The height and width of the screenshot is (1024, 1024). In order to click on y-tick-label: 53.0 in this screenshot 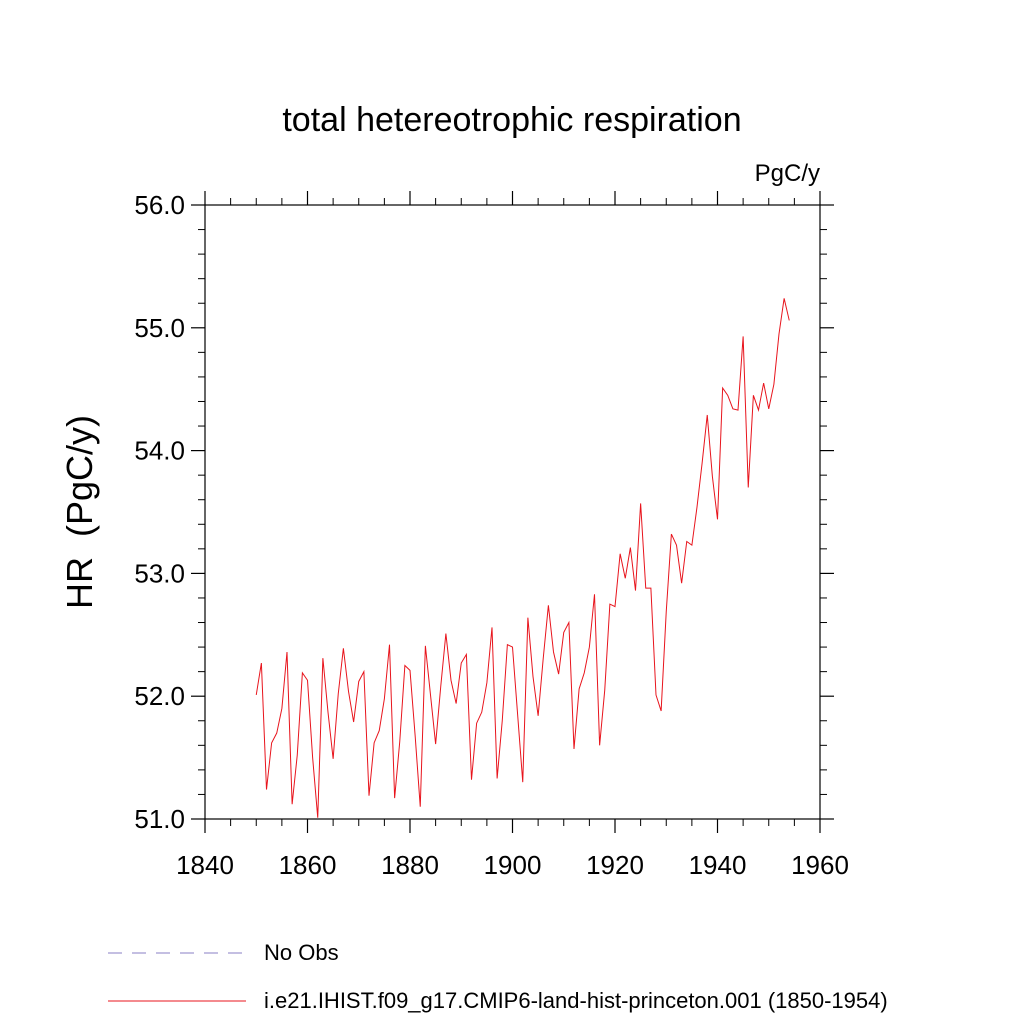, I will do `click(159, 573)`.